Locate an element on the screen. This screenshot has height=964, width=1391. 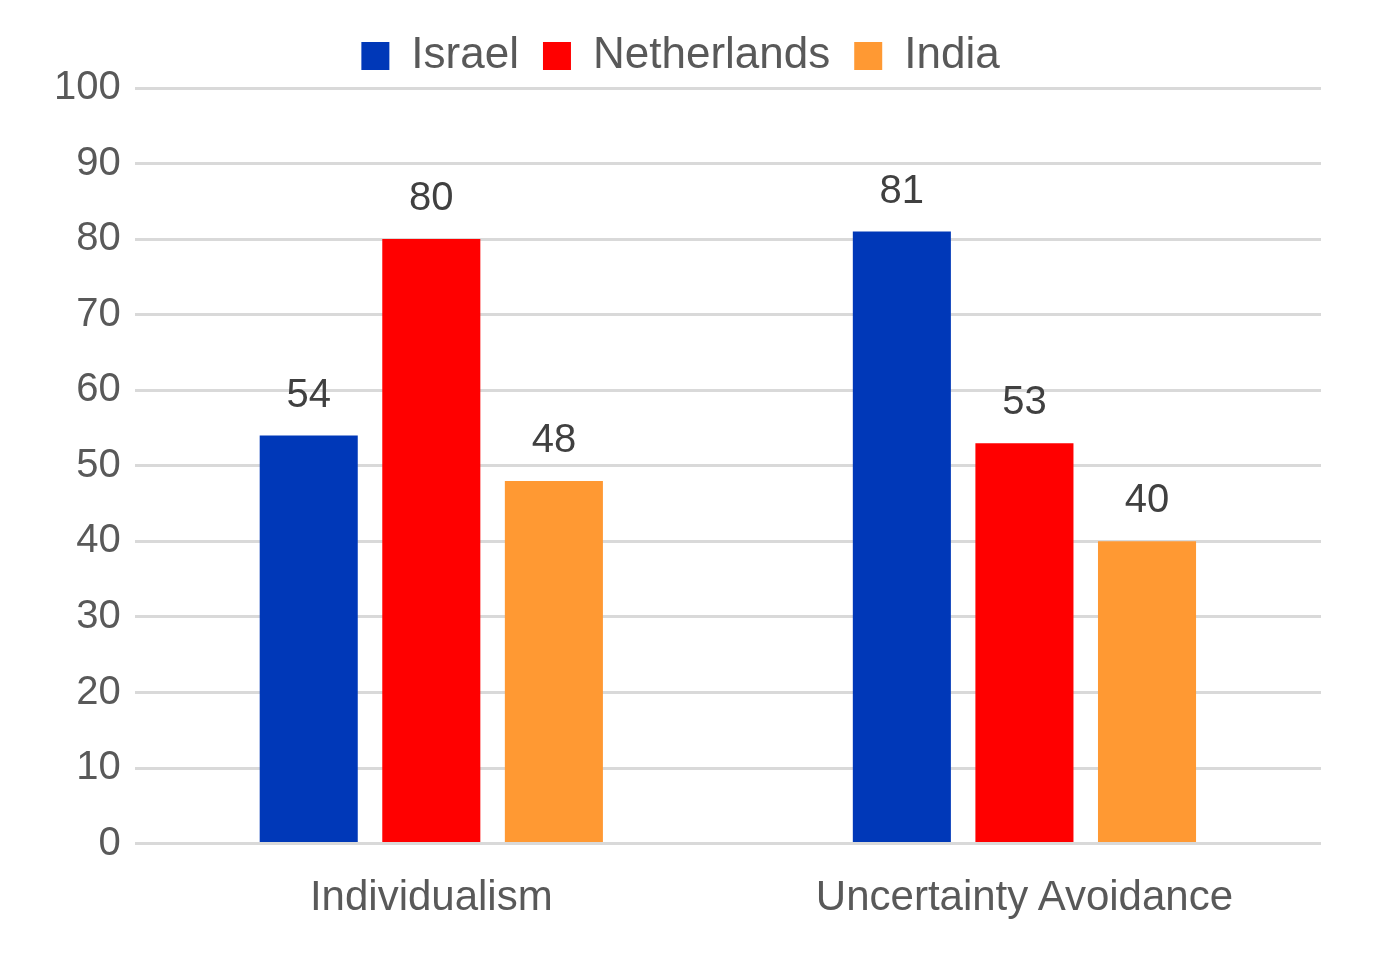
y-tick-label: 10 is located at coordinates (98, 765).